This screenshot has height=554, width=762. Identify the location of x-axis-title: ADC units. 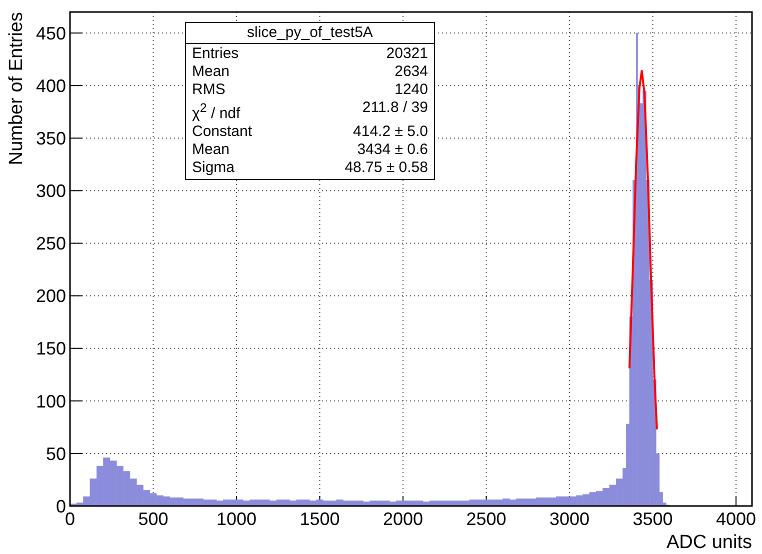
(709, 542).